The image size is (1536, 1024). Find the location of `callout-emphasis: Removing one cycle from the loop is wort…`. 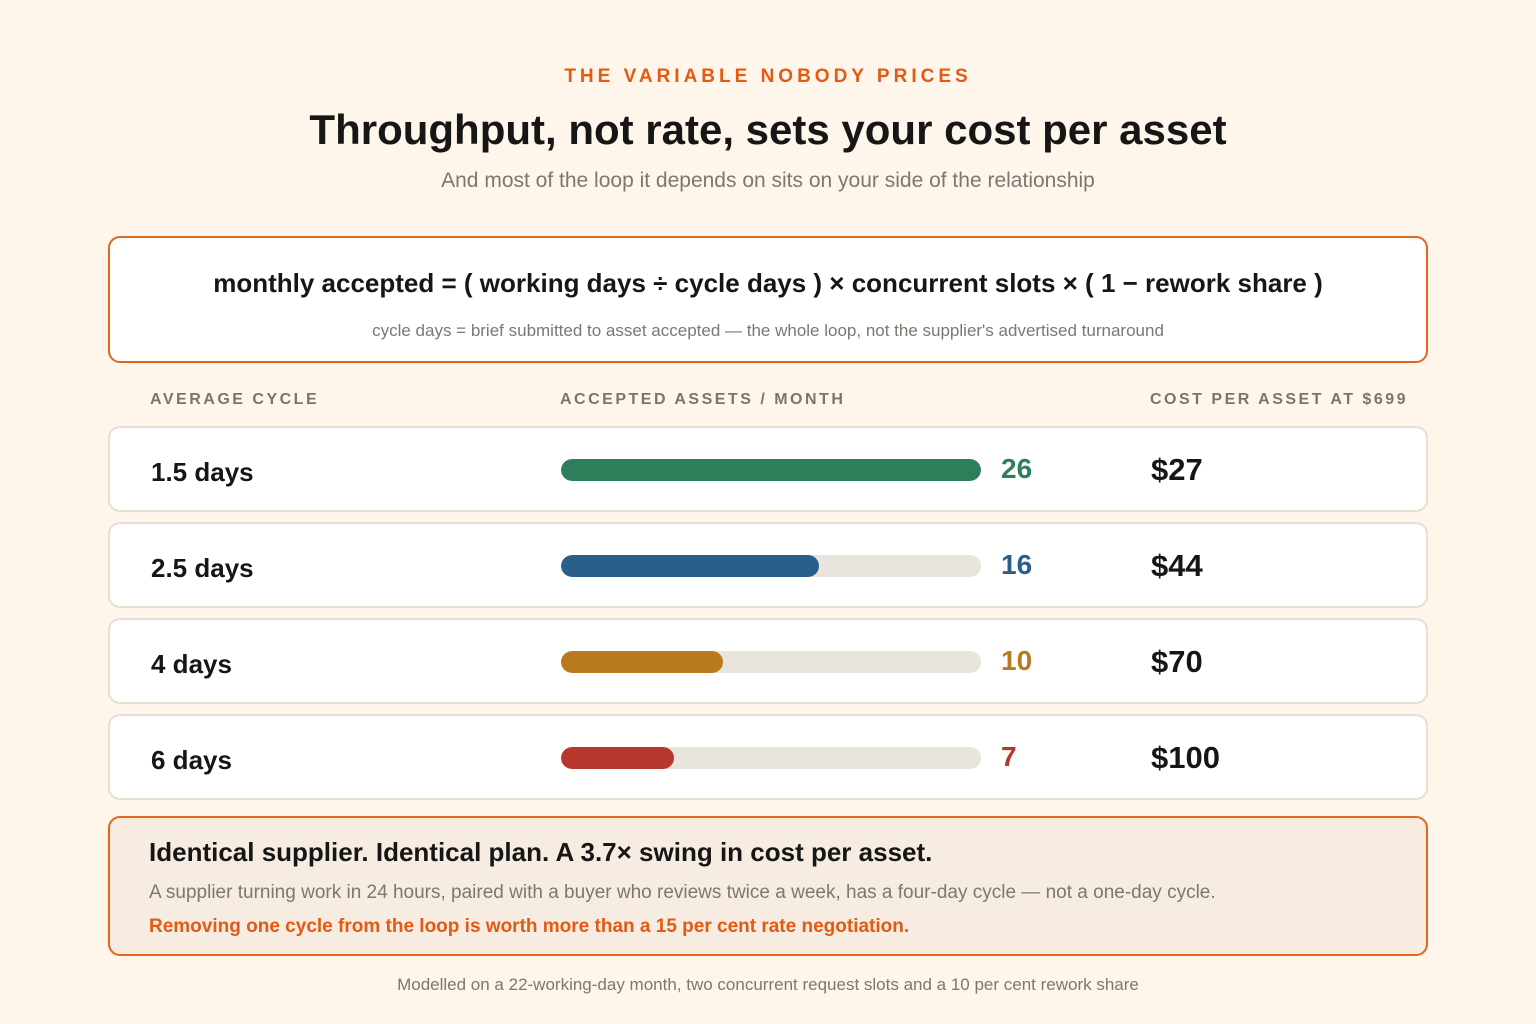

callout-emphasis: Removing one cycle from the loop is wort… is located at coordinates (529, 926).